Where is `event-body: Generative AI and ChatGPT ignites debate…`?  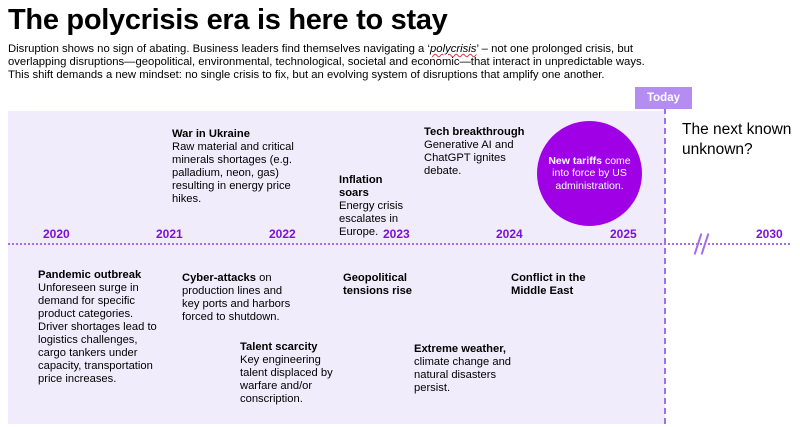 event-body: Generative AI and ChatGPT ignites debate… is located at coordinates (469, 158).